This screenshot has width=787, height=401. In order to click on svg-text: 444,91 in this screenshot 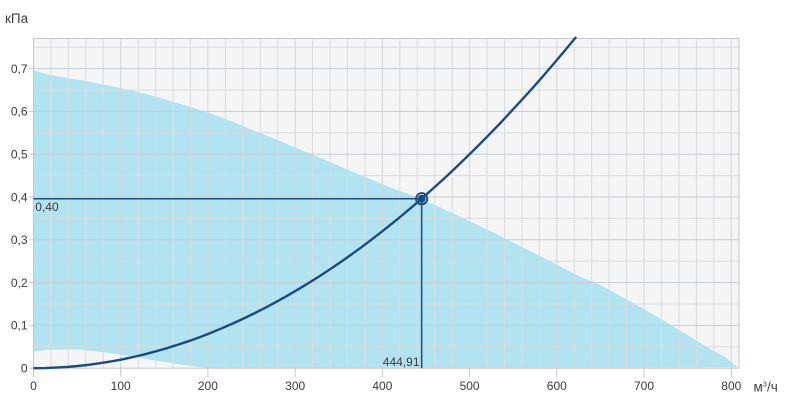, I will do `click(401, 362)`.